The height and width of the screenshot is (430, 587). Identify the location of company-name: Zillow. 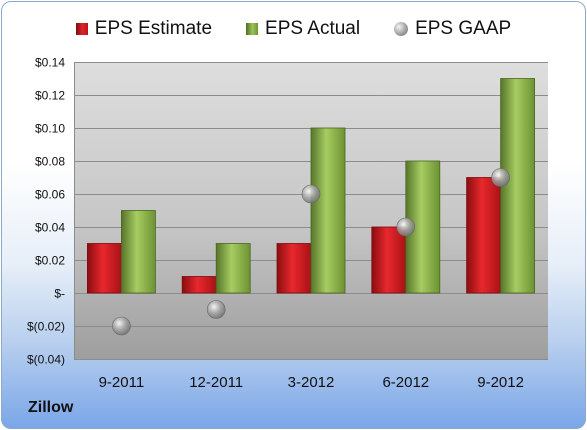
(51, 407).